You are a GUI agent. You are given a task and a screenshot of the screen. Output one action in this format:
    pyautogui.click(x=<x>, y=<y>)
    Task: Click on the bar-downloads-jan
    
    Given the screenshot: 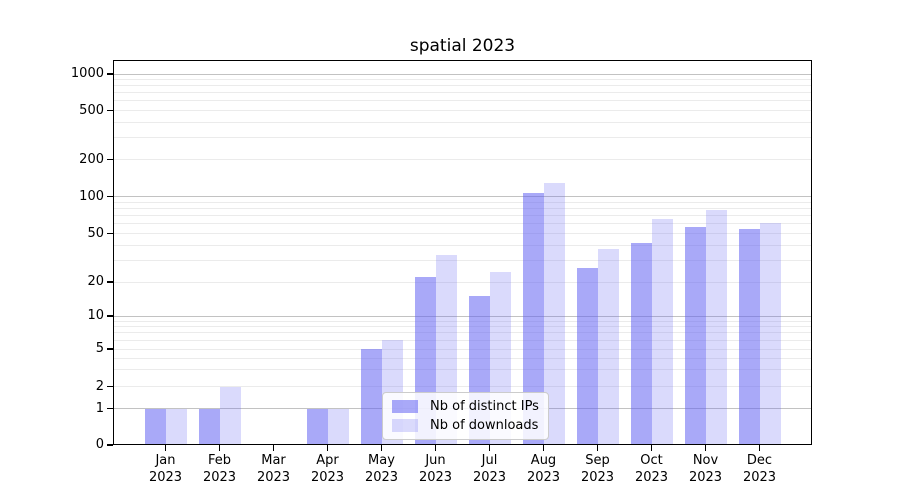 What is the action you would take?
    pyautogui.click(x=176, y=426)
    